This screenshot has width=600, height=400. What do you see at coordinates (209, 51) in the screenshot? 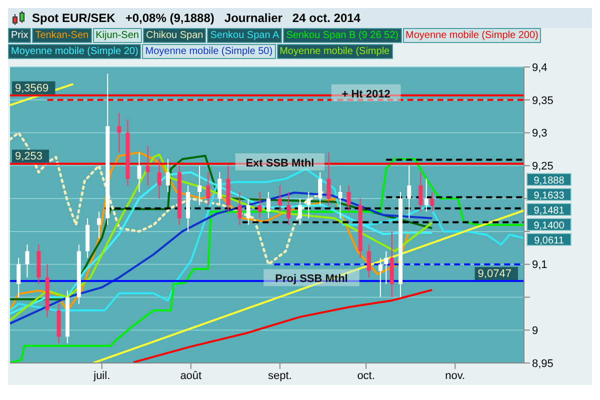
I see `text: Moyenne mobile (Simple 50)` at bounding box center [209, 51].